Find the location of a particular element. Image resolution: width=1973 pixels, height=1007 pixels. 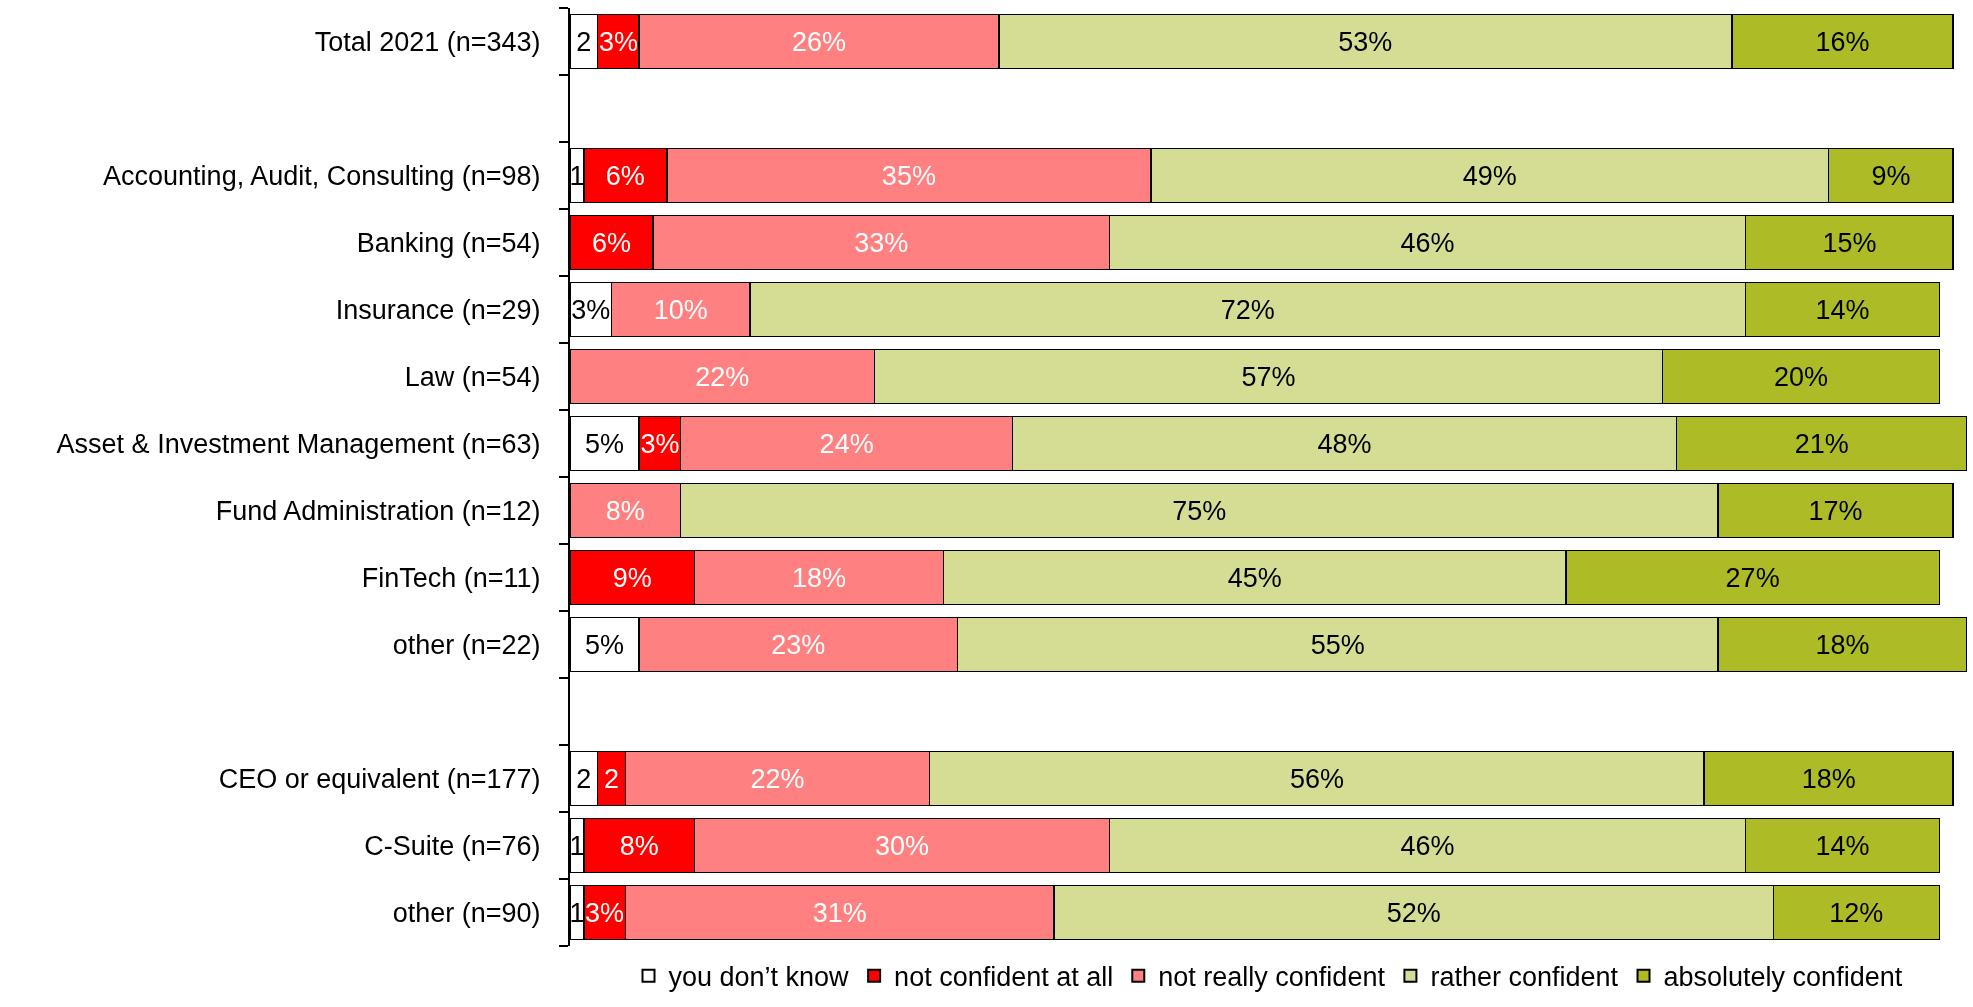

y-tick-label: Law (n=54) is located at coordinates (472, 376).